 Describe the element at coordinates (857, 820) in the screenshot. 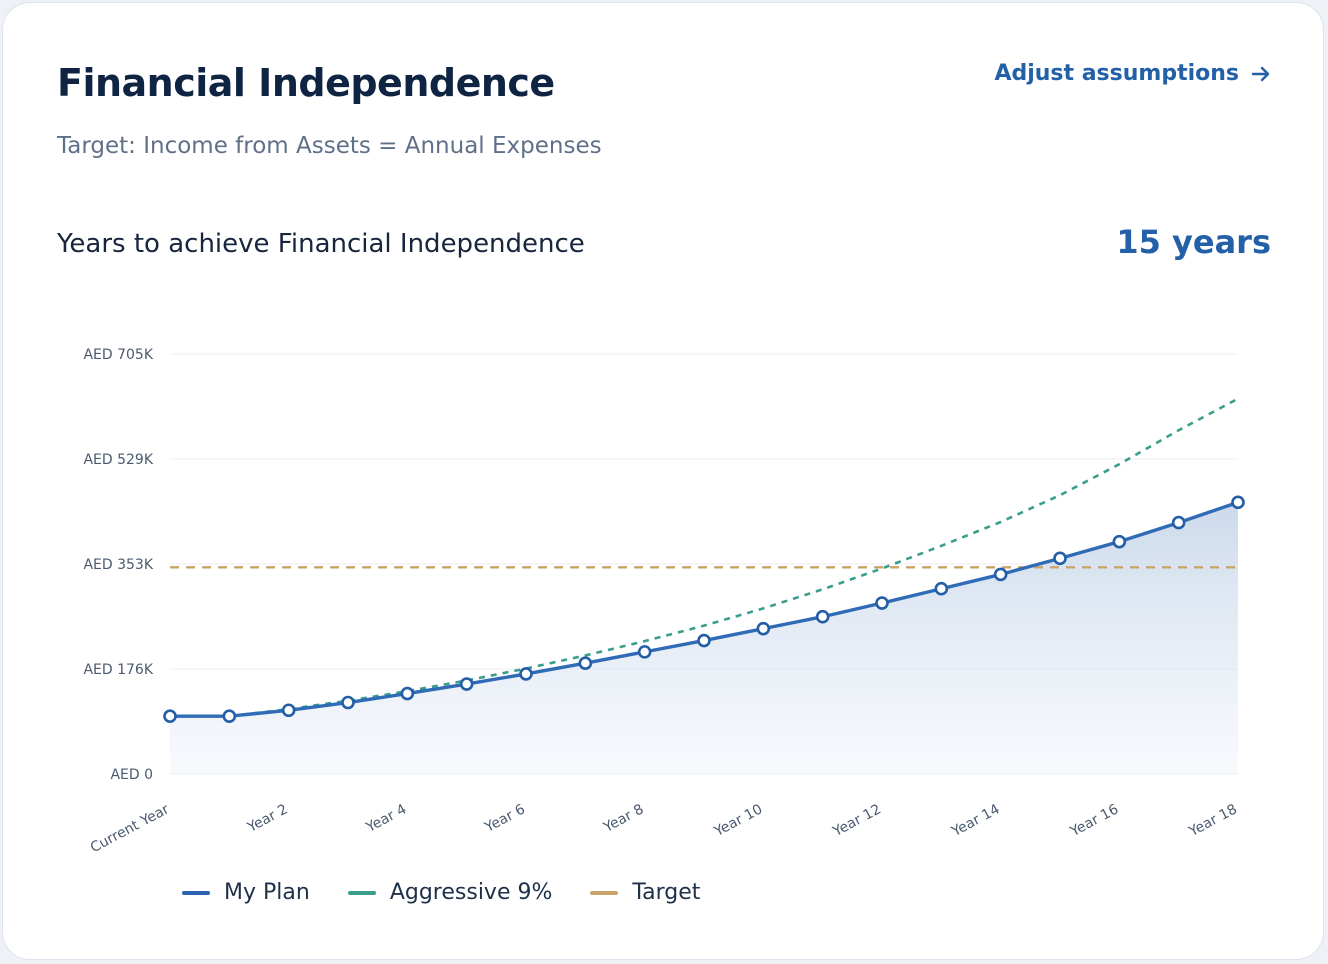

I see `x-tick-label: Year 12` at that location.